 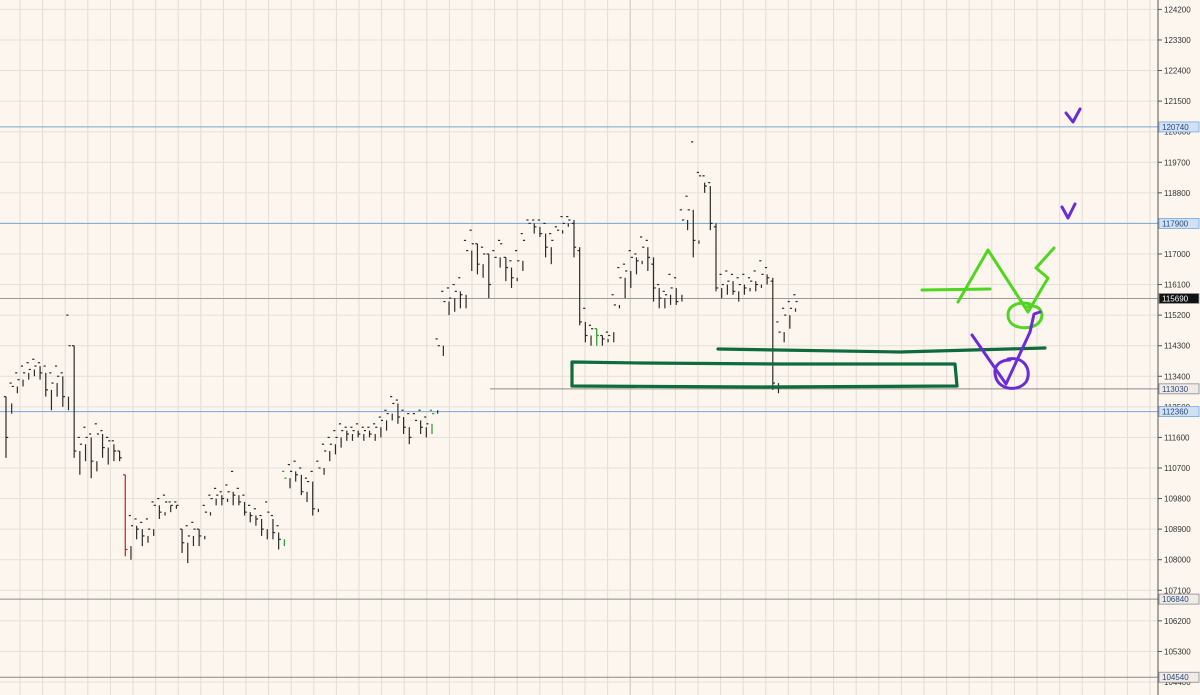 I want to click on y-tick-label: 116100, so click(x=1177, y=285).